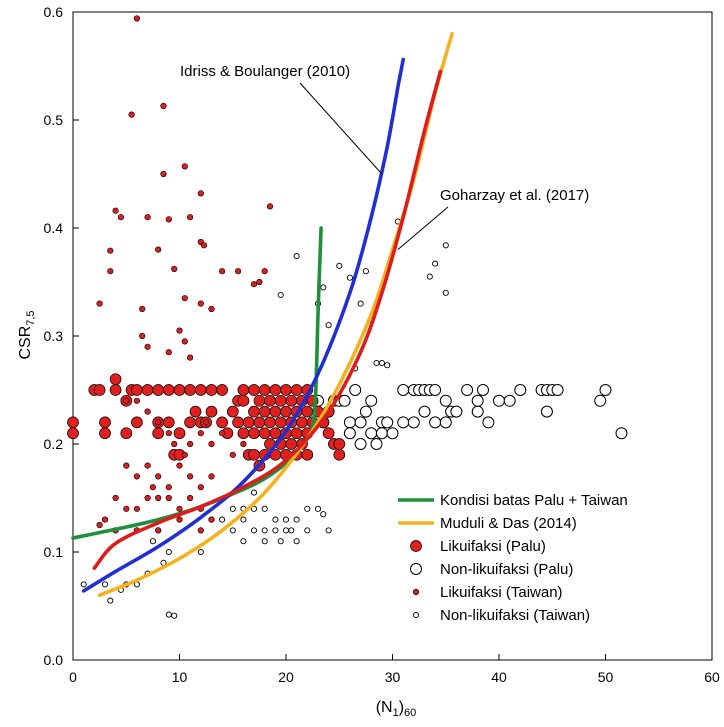  I want to click on x-tick-label: 0, so click(73, 677).